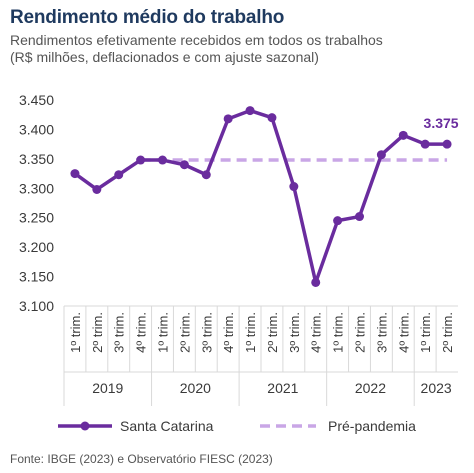 The width and height of the screenshot is (474, 473). Describe the element at coordinates (195, 388) in the screenshot. I see `x-year-label: 2020` at that location.